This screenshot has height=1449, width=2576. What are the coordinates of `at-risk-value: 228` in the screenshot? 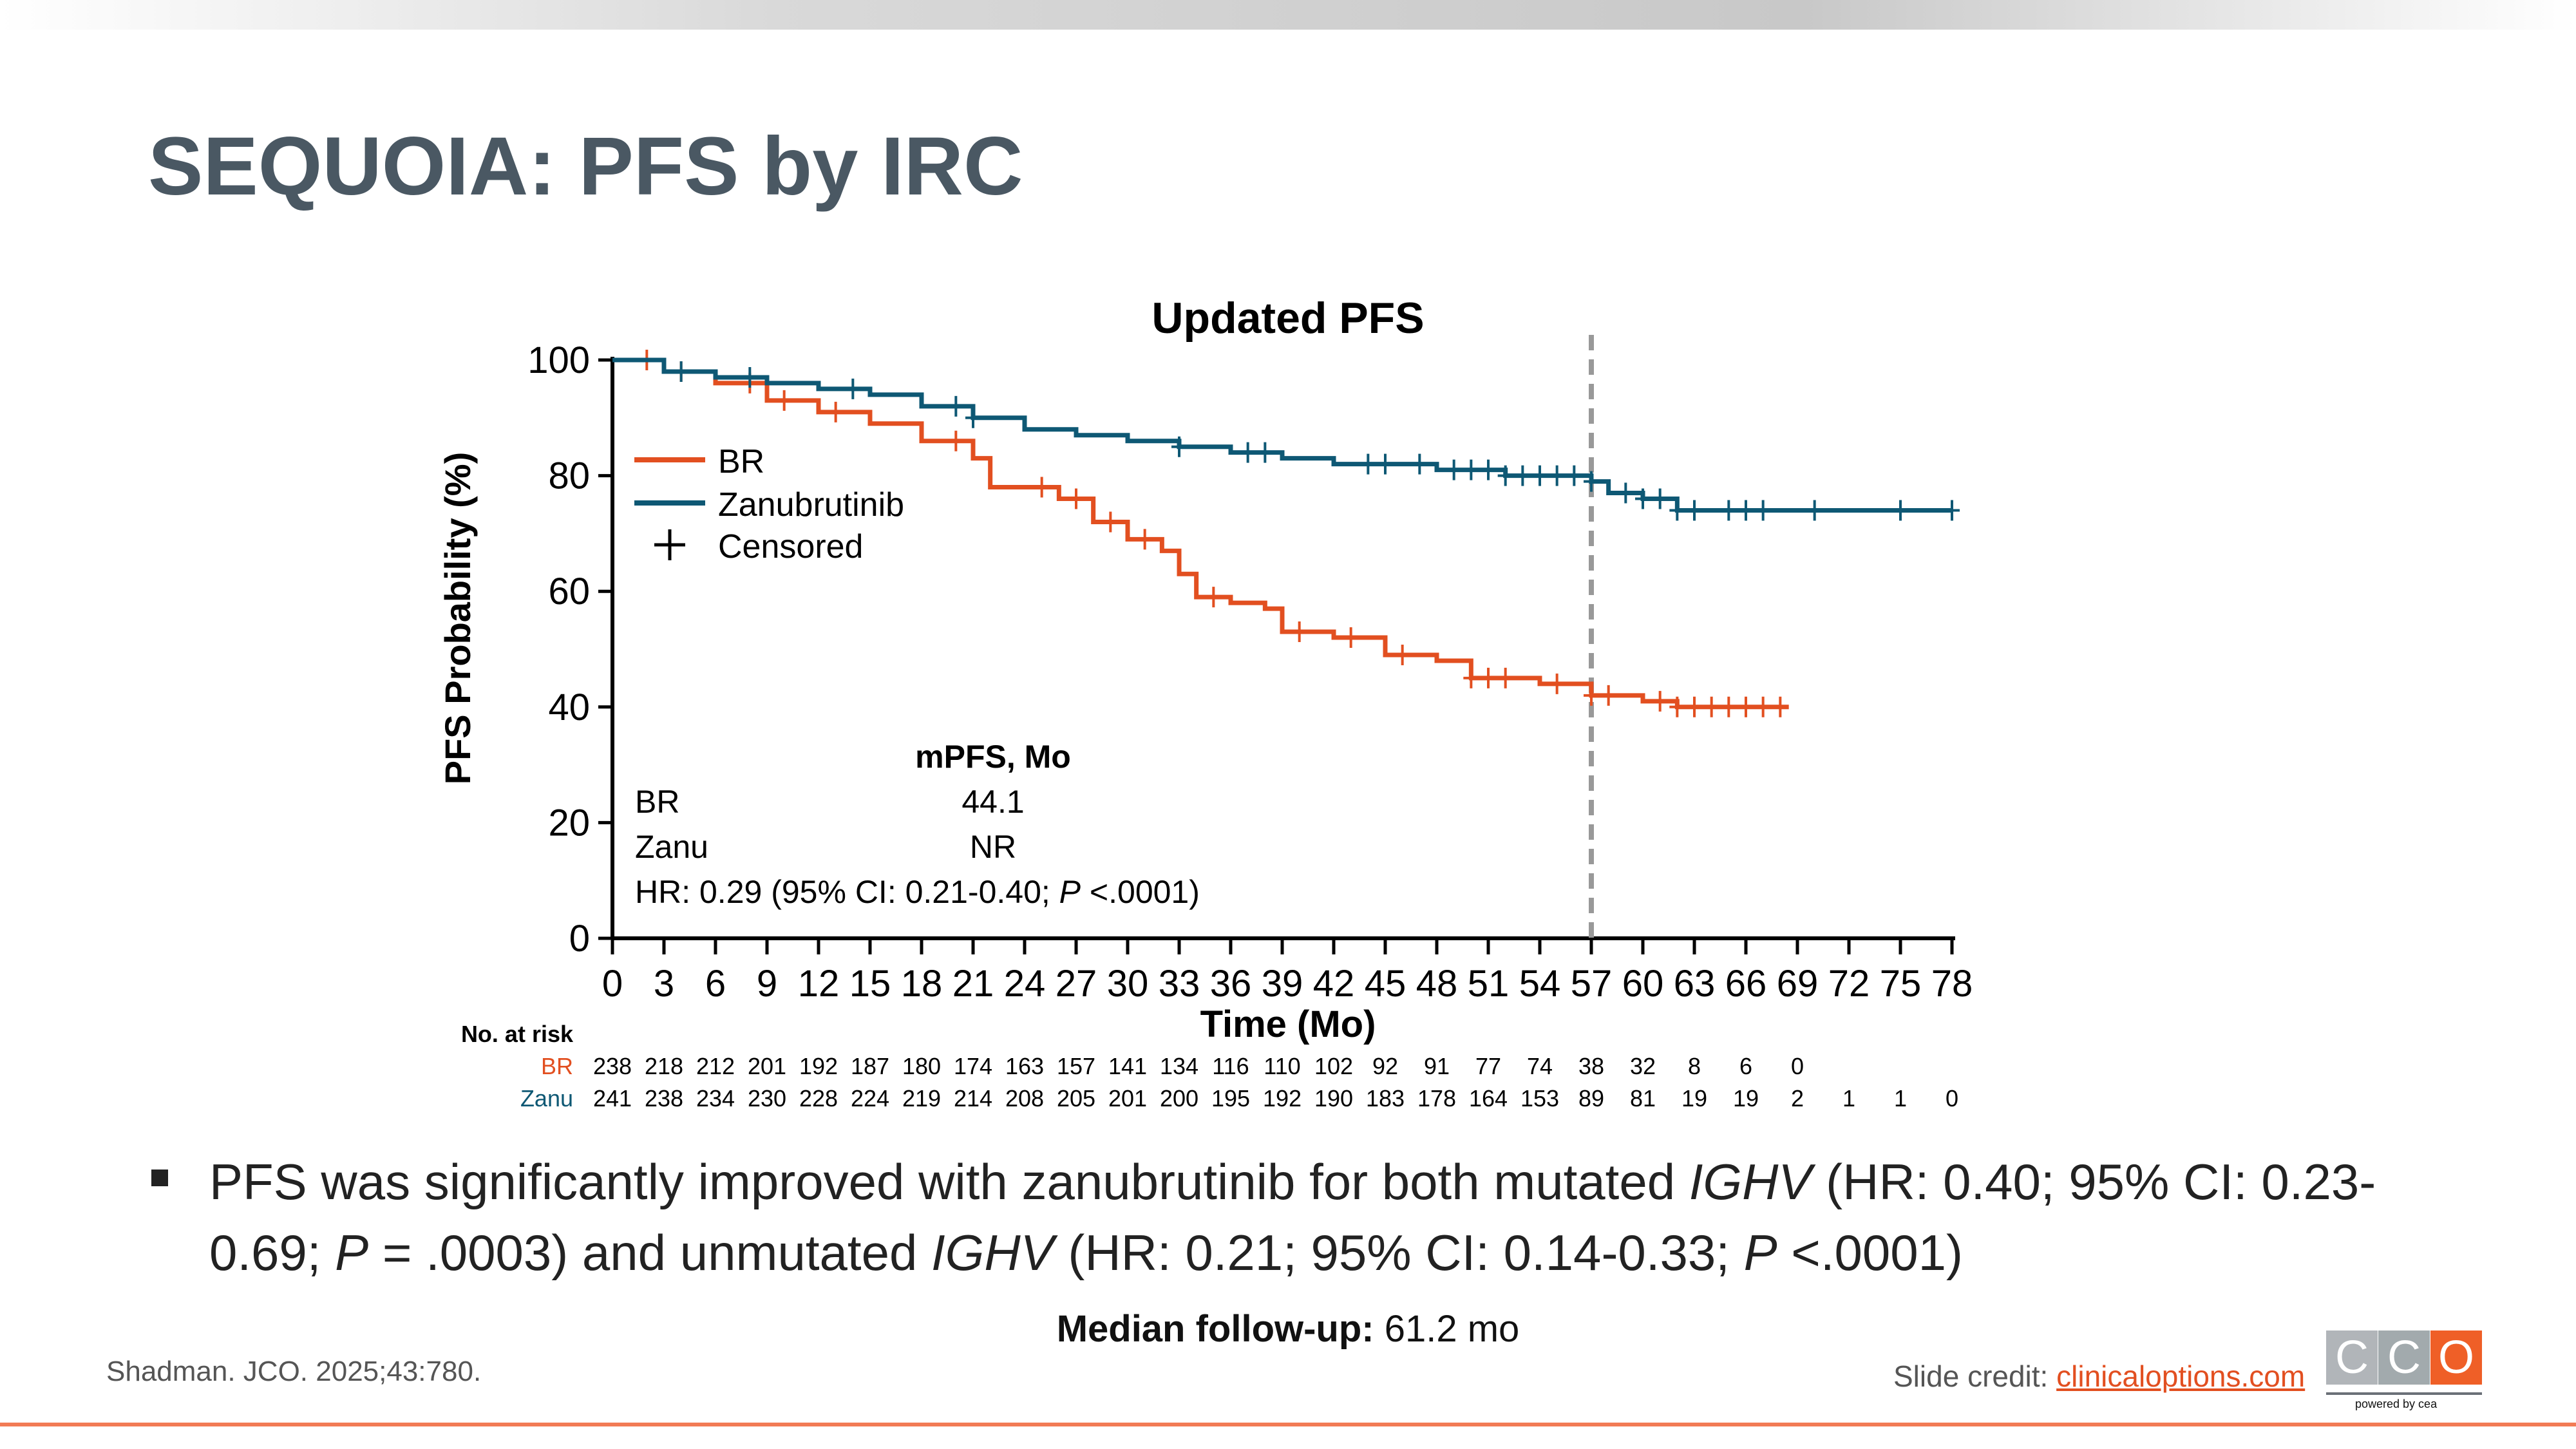 It's located at (818, 1098).